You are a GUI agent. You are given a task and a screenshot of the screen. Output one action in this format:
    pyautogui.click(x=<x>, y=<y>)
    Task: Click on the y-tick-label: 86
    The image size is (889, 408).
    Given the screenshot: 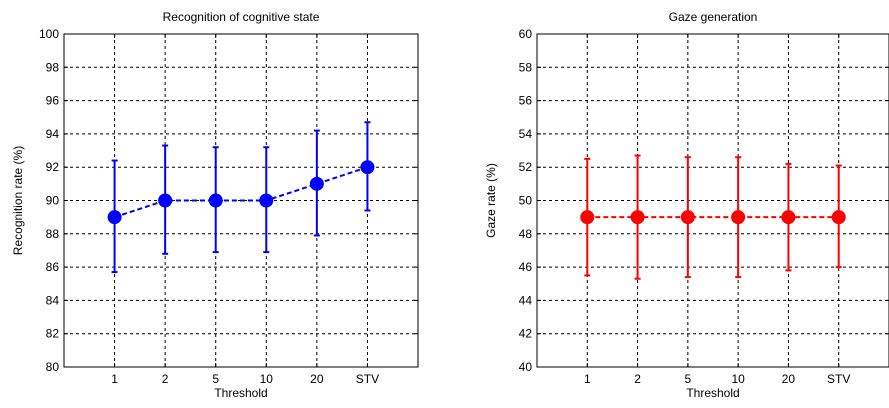 What is the action you would take?
    pyautogui.click(x=53, y=267)
    